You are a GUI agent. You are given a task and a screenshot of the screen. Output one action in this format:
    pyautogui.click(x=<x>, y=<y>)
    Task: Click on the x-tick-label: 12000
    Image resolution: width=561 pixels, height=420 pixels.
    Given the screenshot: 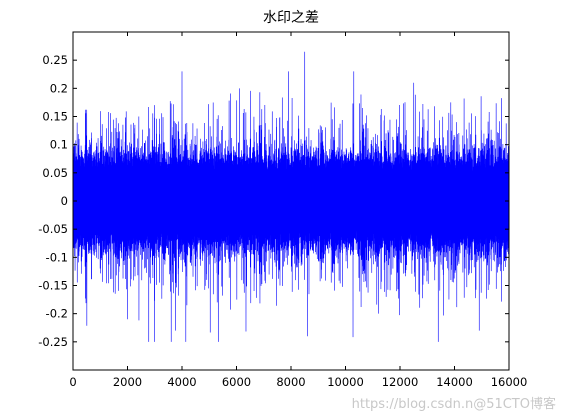 What is the action you would take?
    pyautogui.click(x=400, y=382)
    